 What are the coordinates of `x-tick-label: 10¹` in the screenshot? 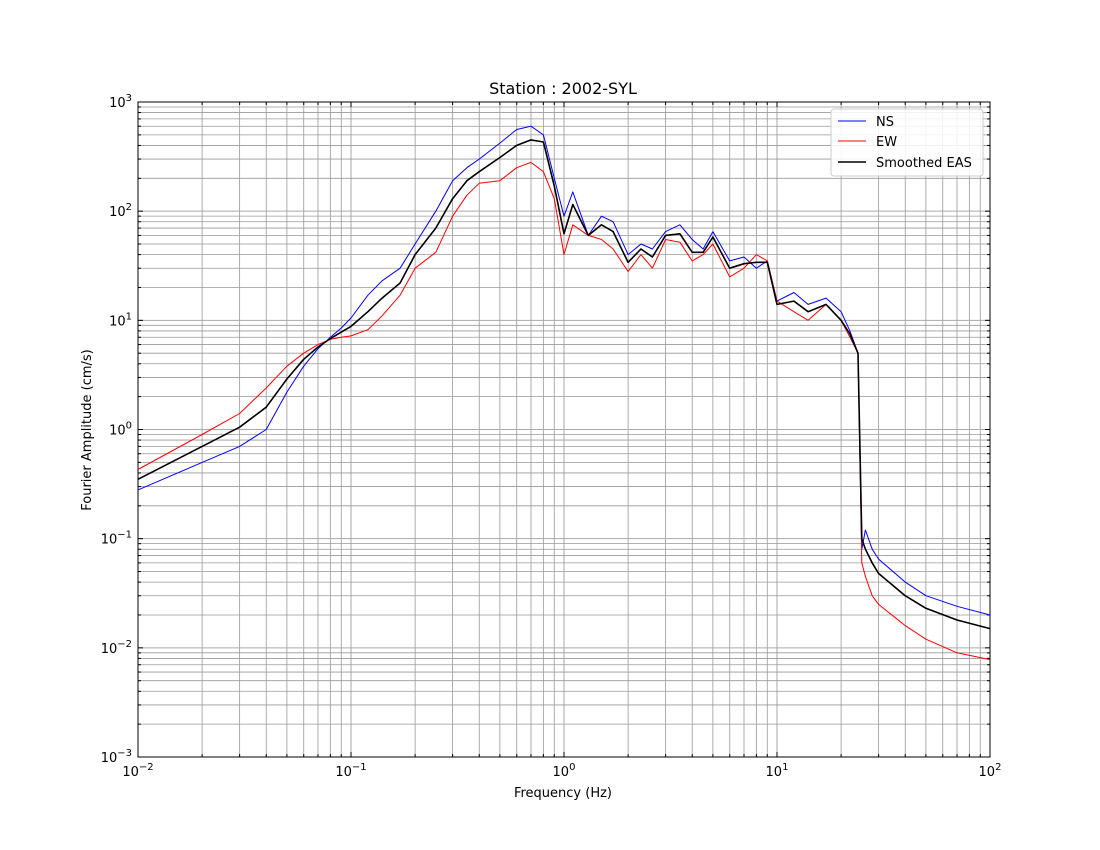 It's located at (777, 771).